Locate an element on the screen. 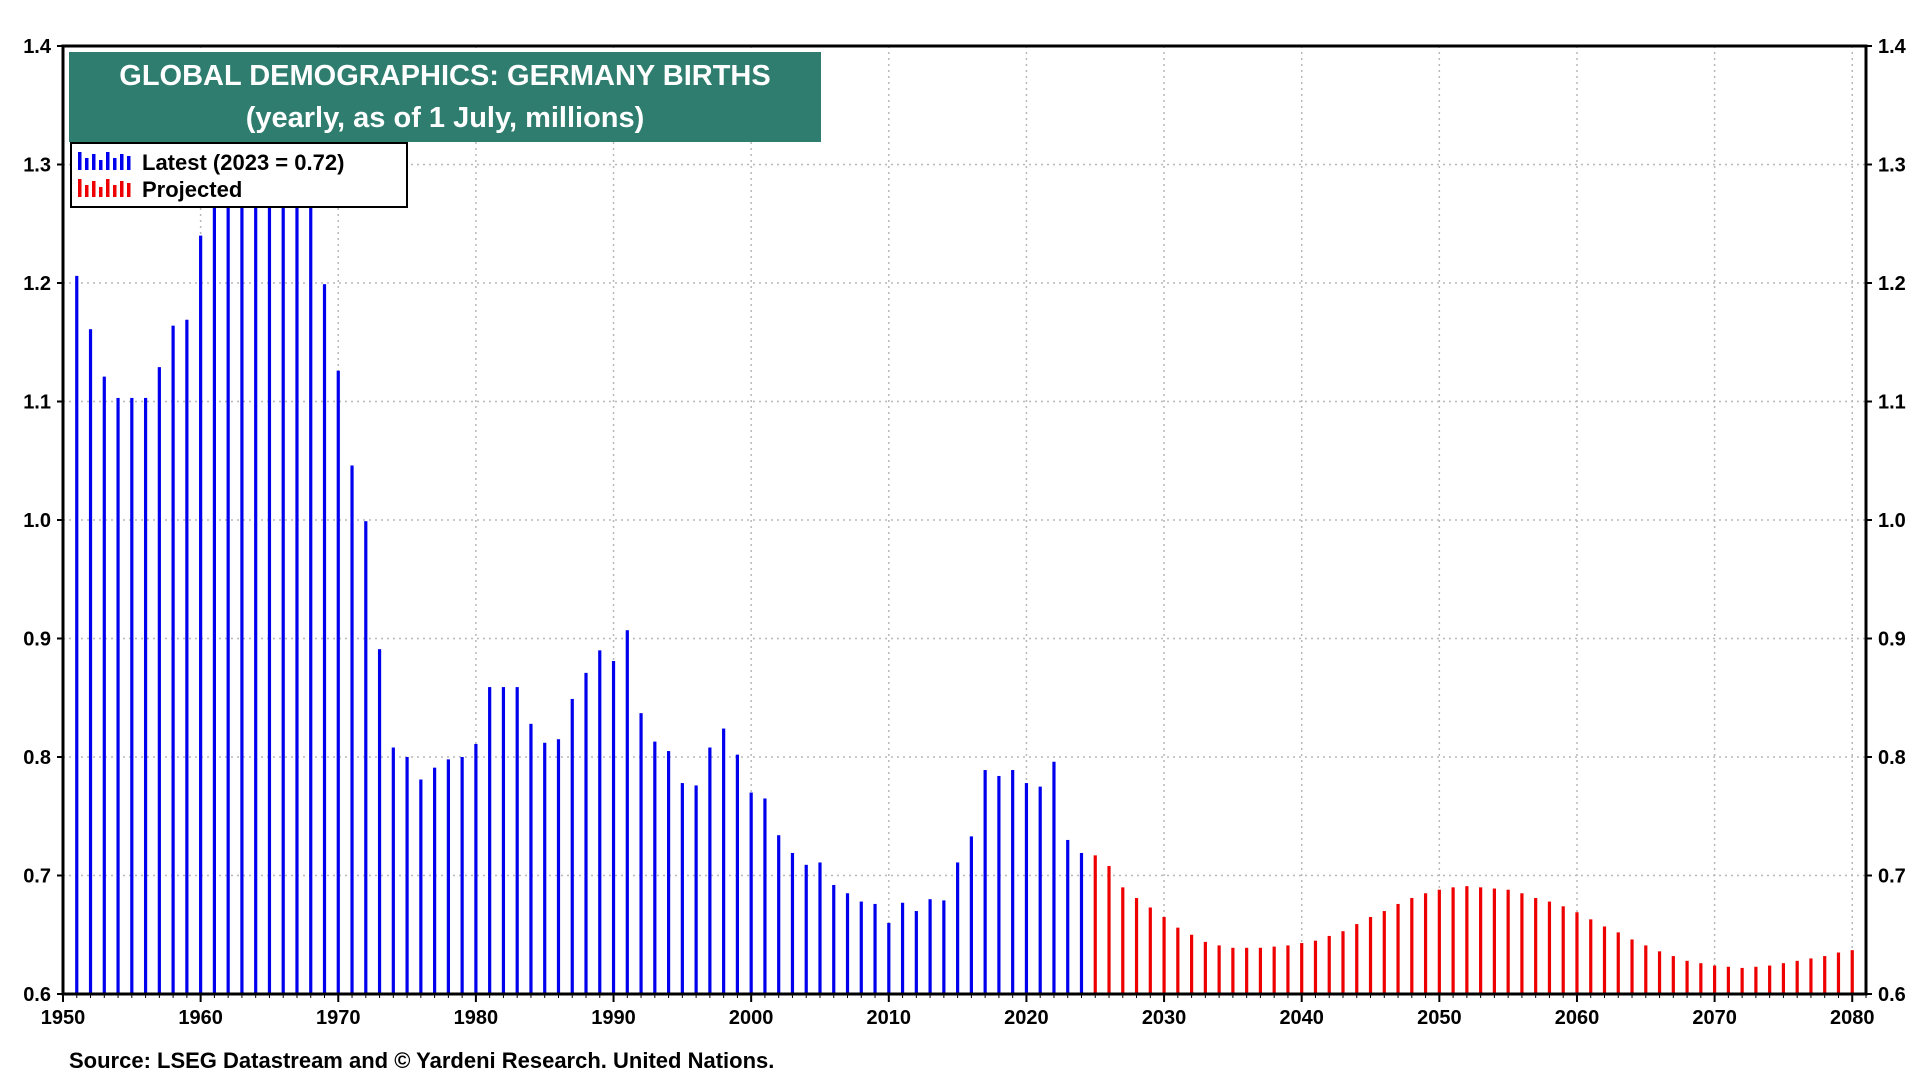 This screenshot has width=1920, height=1080. y-tick-label: 0.9 is located at coordinates (37, 640).